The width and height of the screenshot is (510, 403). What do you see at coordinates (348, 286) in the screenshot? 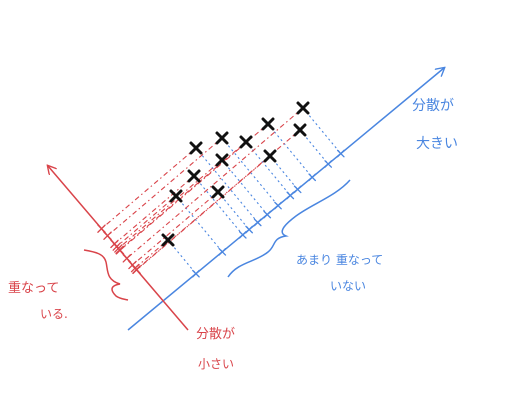
I see `not-overlap-label-line2: いない` at bounding box center [348, 286].